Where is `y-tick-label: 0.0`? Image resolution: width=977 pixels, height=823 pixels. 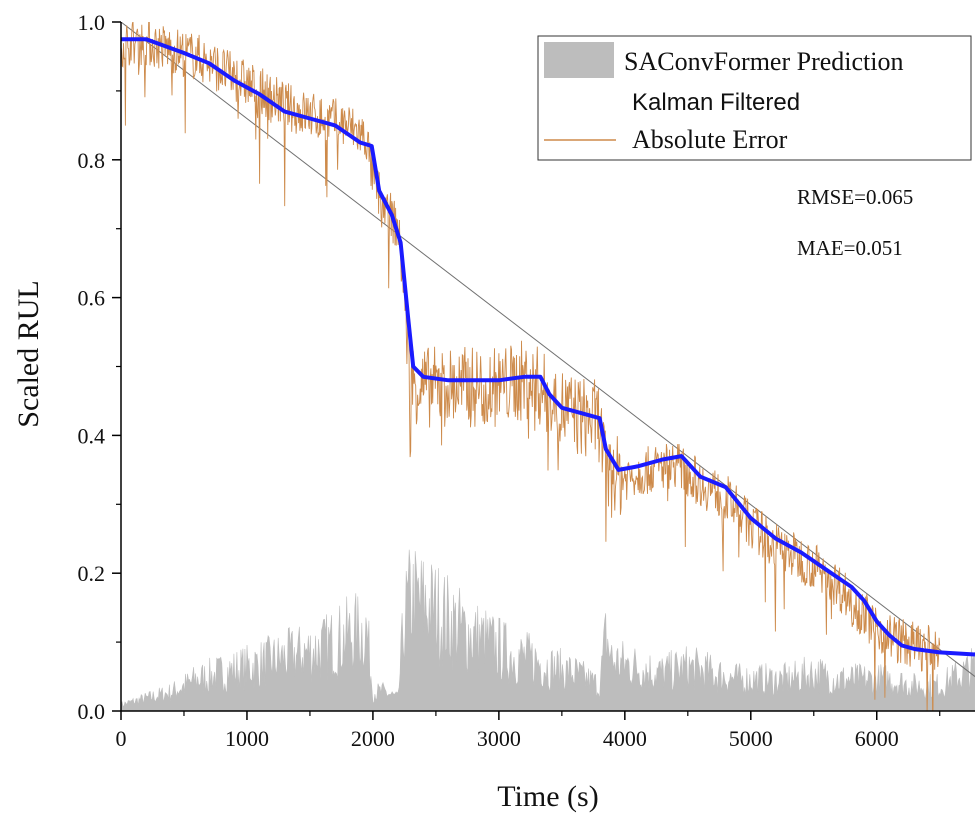 y-tick-label: 0.0 is located at coordinates (92, 711).